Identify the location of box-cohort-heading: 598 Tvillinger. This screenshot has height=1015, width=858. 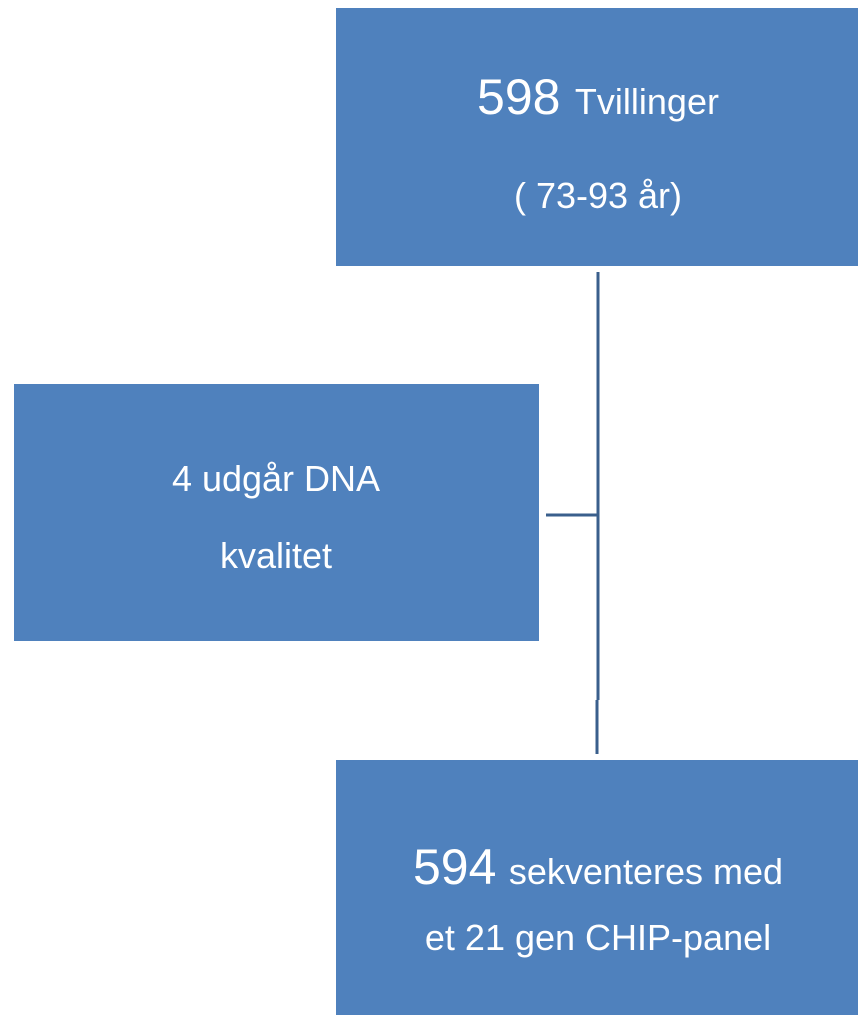
(598, 97).